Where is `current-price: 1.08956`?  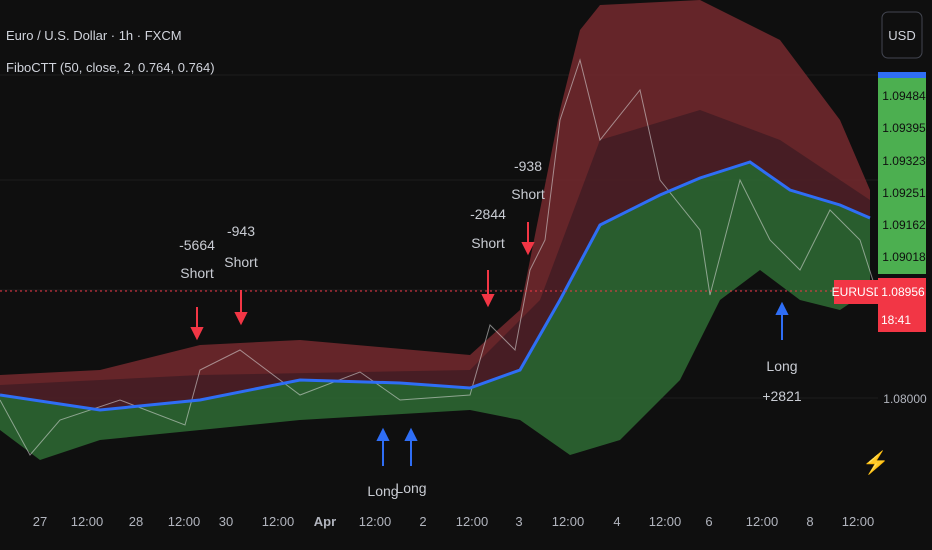 current-price: 1.08956 is located at coordinates (903, 292).